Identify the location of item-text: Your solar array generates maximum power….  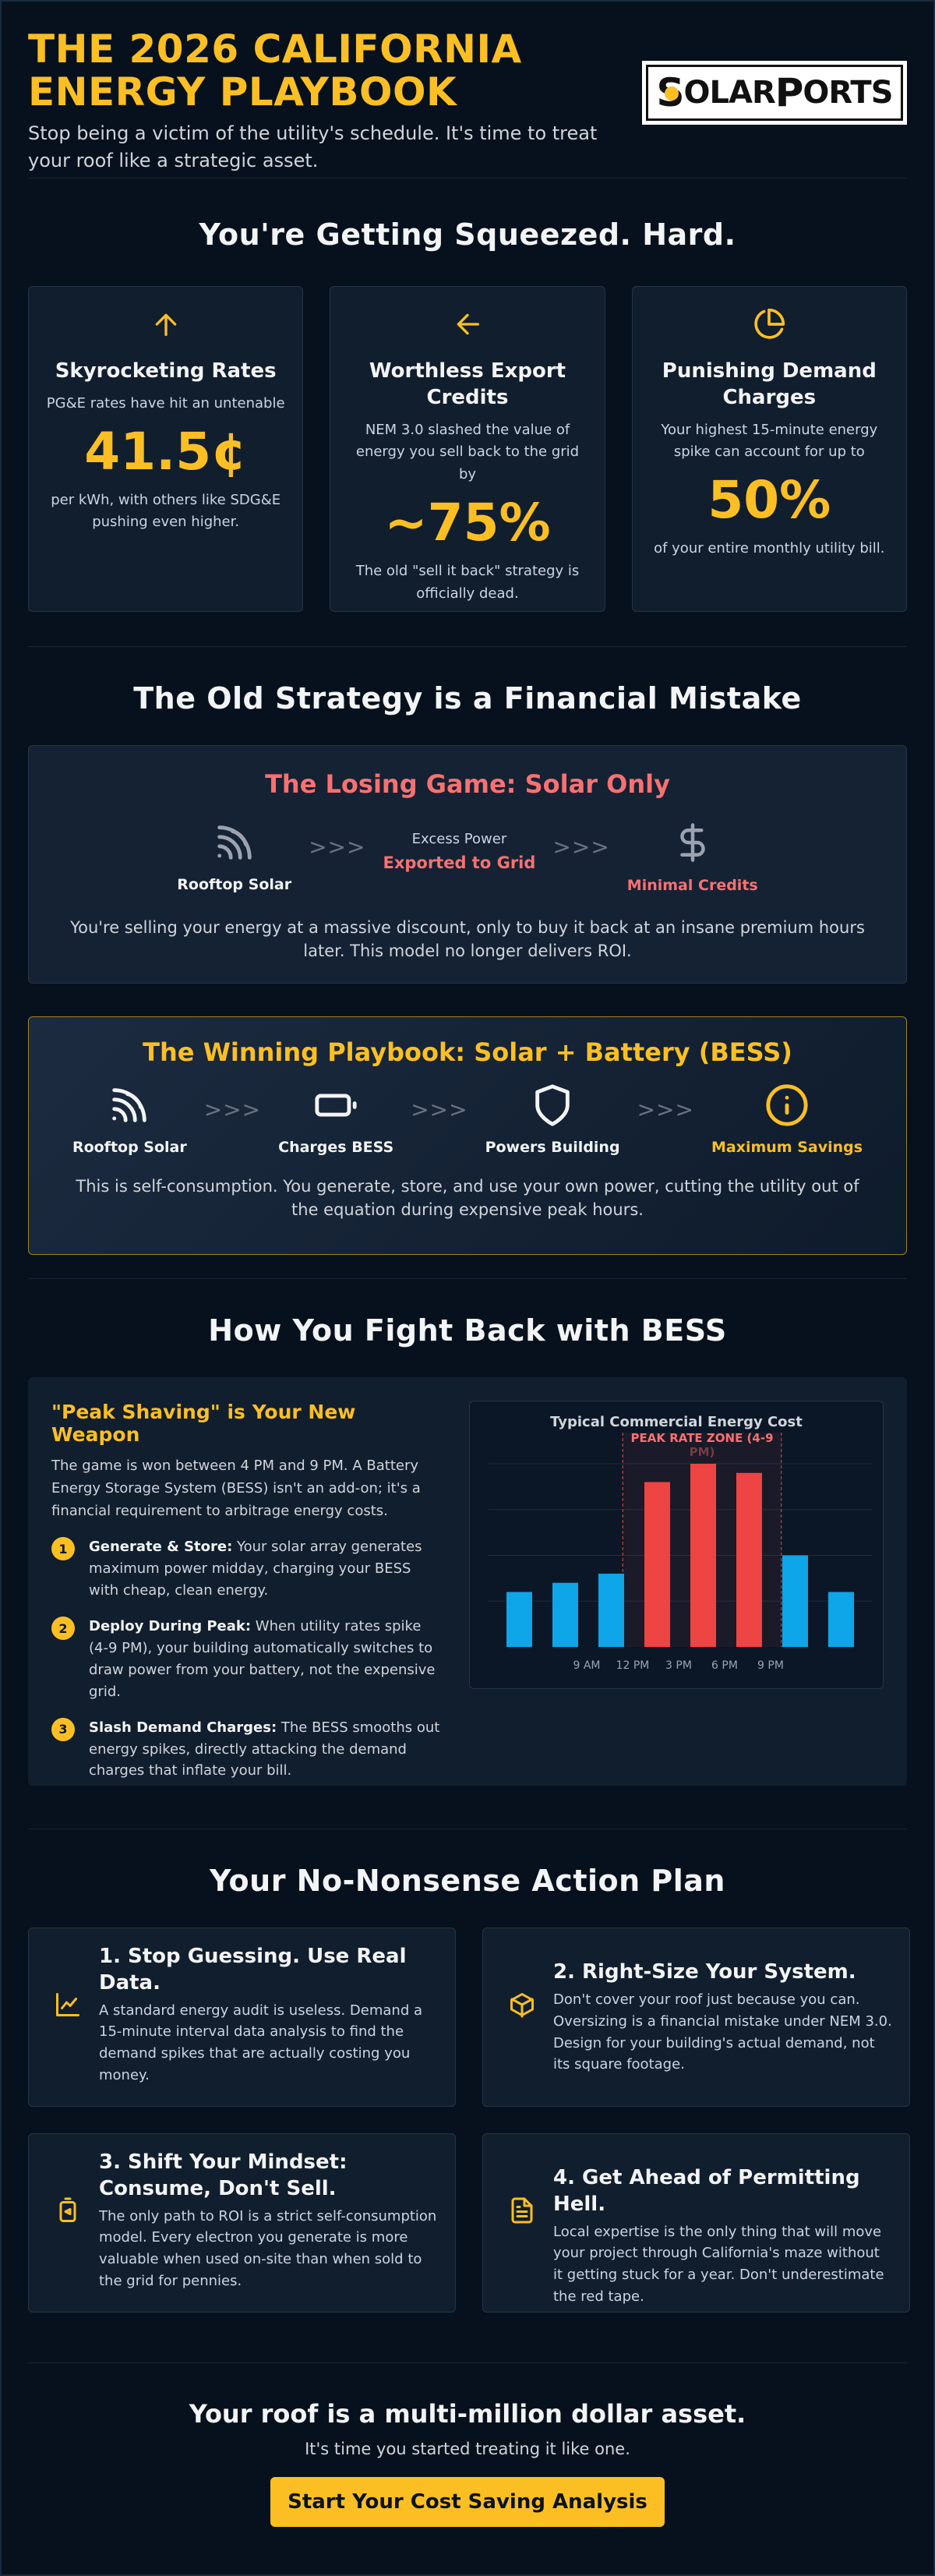
(256, 1569).